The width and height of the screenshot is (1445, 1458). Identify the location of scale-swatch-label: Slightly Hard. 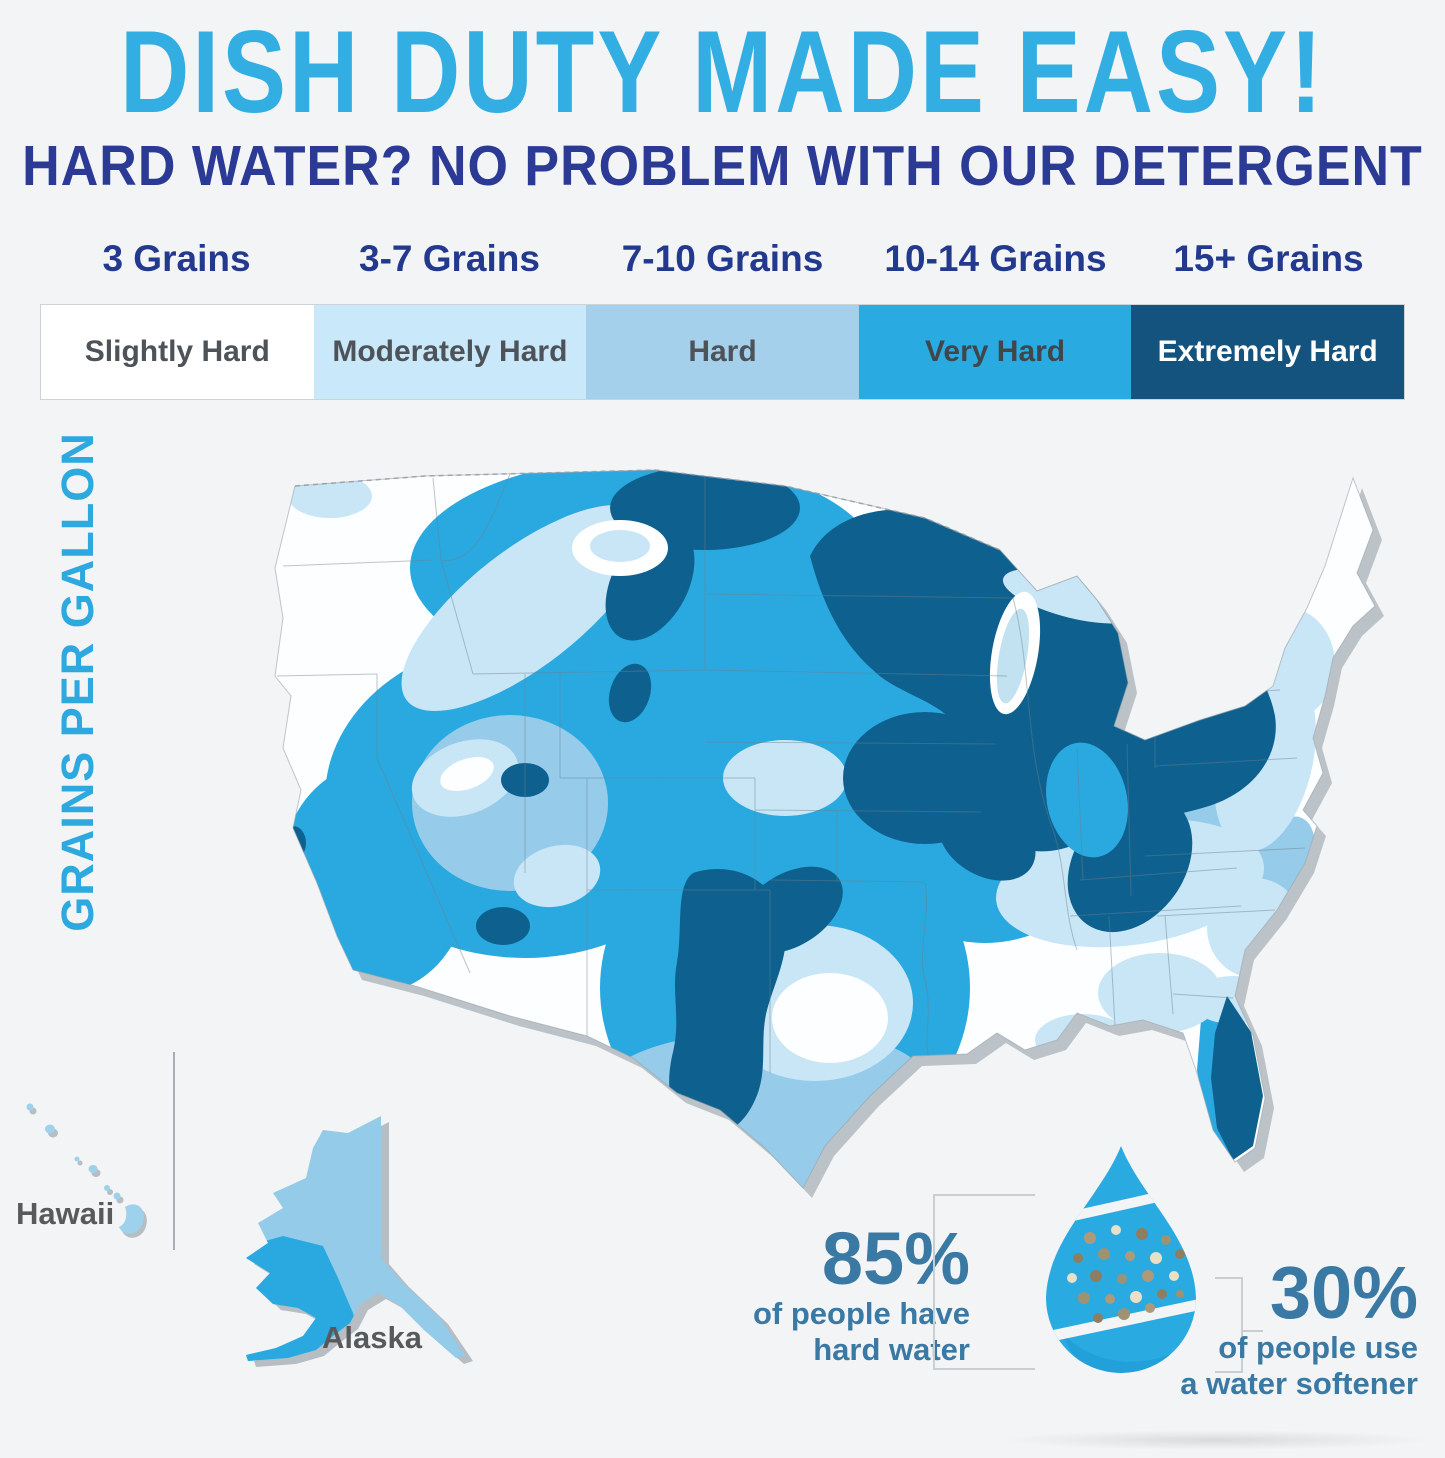
(177, 351).